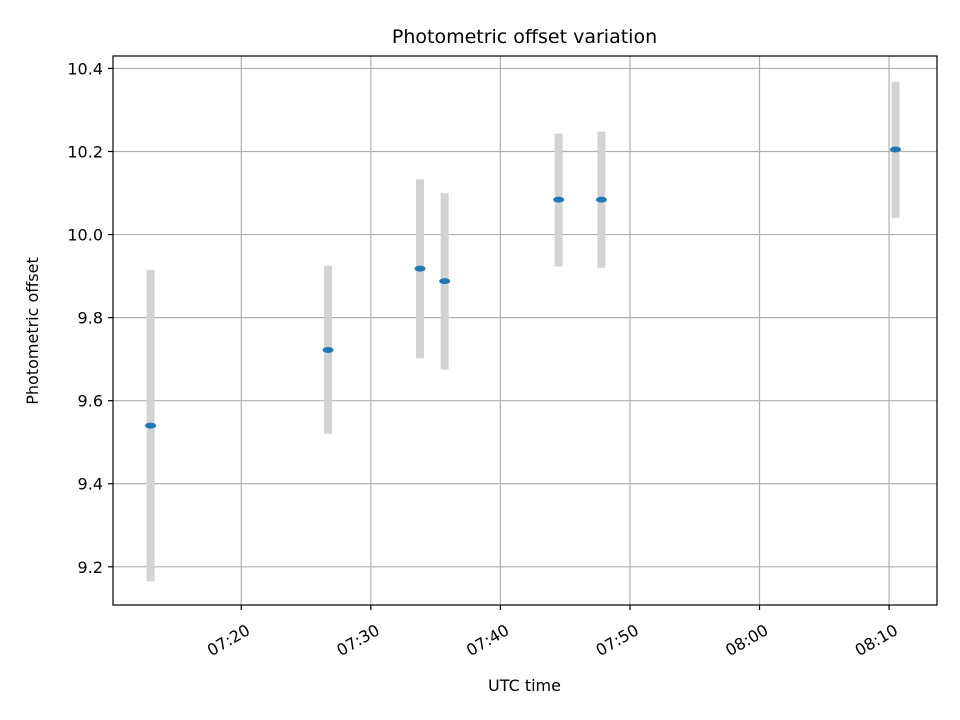 This screenshot has height=720, width=960. Describe the element at coordinates (524, 685) in the screenshot. I see `x-axis-label: UTC time` at that location.